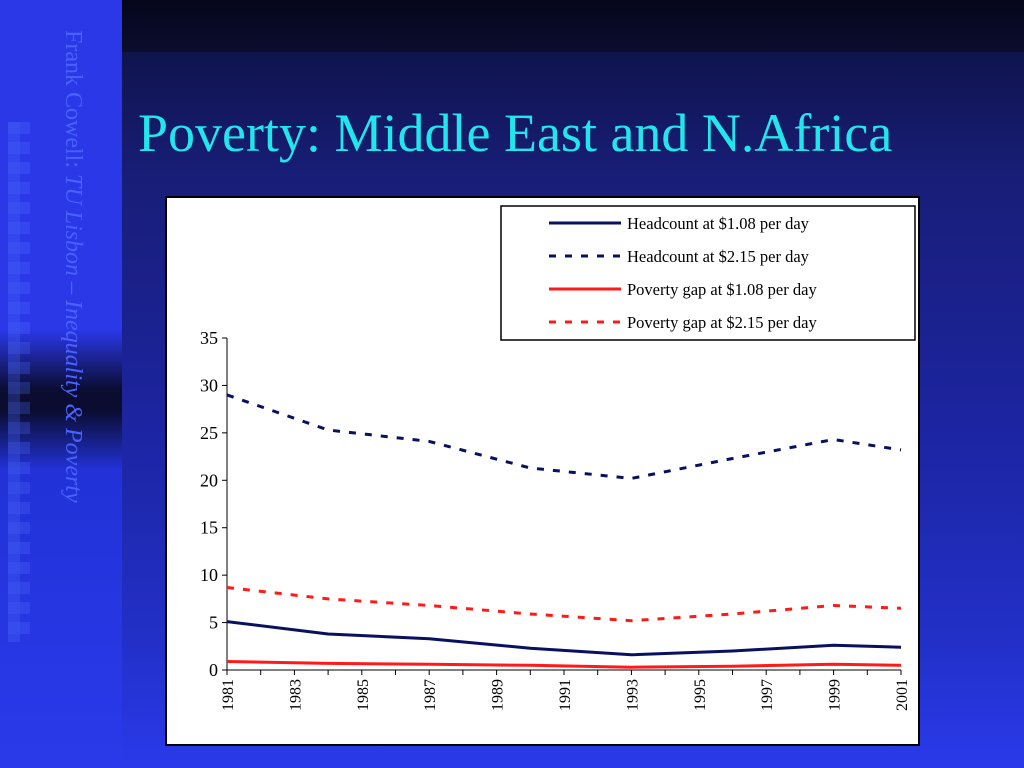  I want to click on y-tick-label: 5, so click(213, 623).